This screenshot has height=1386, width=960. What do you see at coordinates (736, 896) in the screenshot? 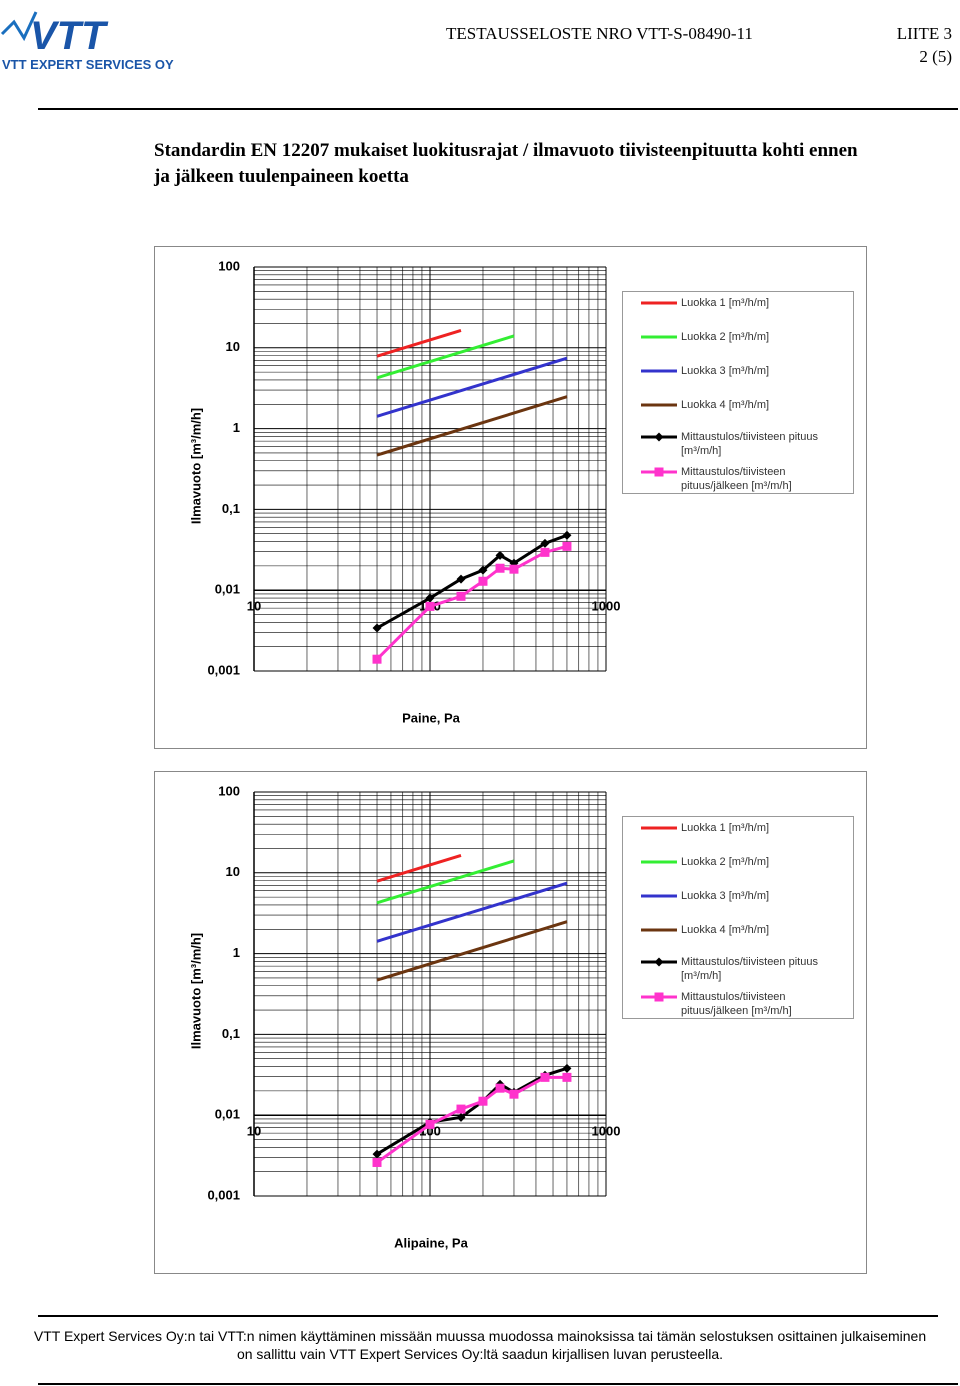
I see `legend-item: Luokka 3 [m³/h/m]` at bounding box center [736, 896].